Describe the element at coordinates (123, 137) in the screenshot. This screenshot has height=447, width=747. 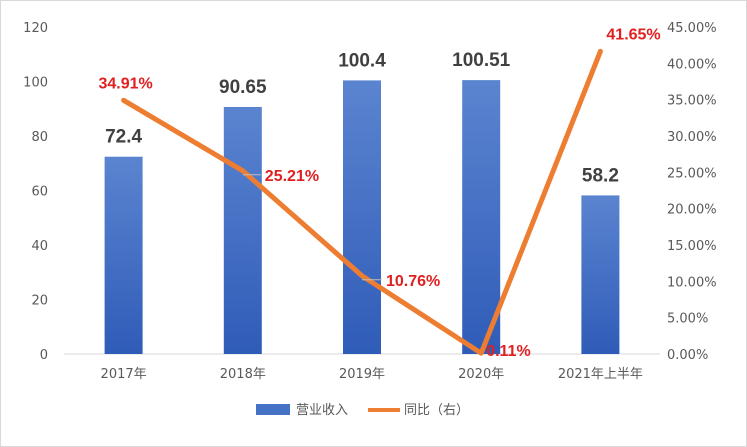
I see `bar-value-label: 72.4` at that location.